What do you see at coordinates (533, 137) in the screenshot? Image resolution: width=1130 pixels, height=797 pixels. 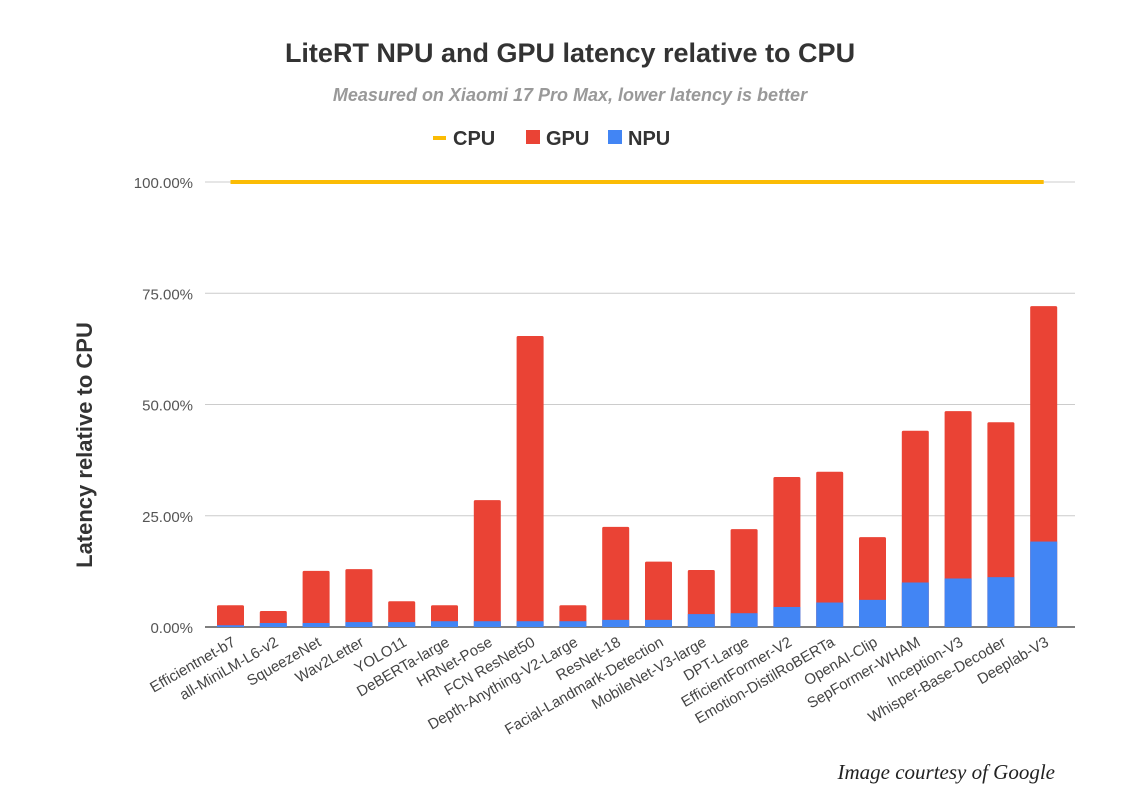 I see `legend-gpu-swatch` at bounding box center [533, 137].